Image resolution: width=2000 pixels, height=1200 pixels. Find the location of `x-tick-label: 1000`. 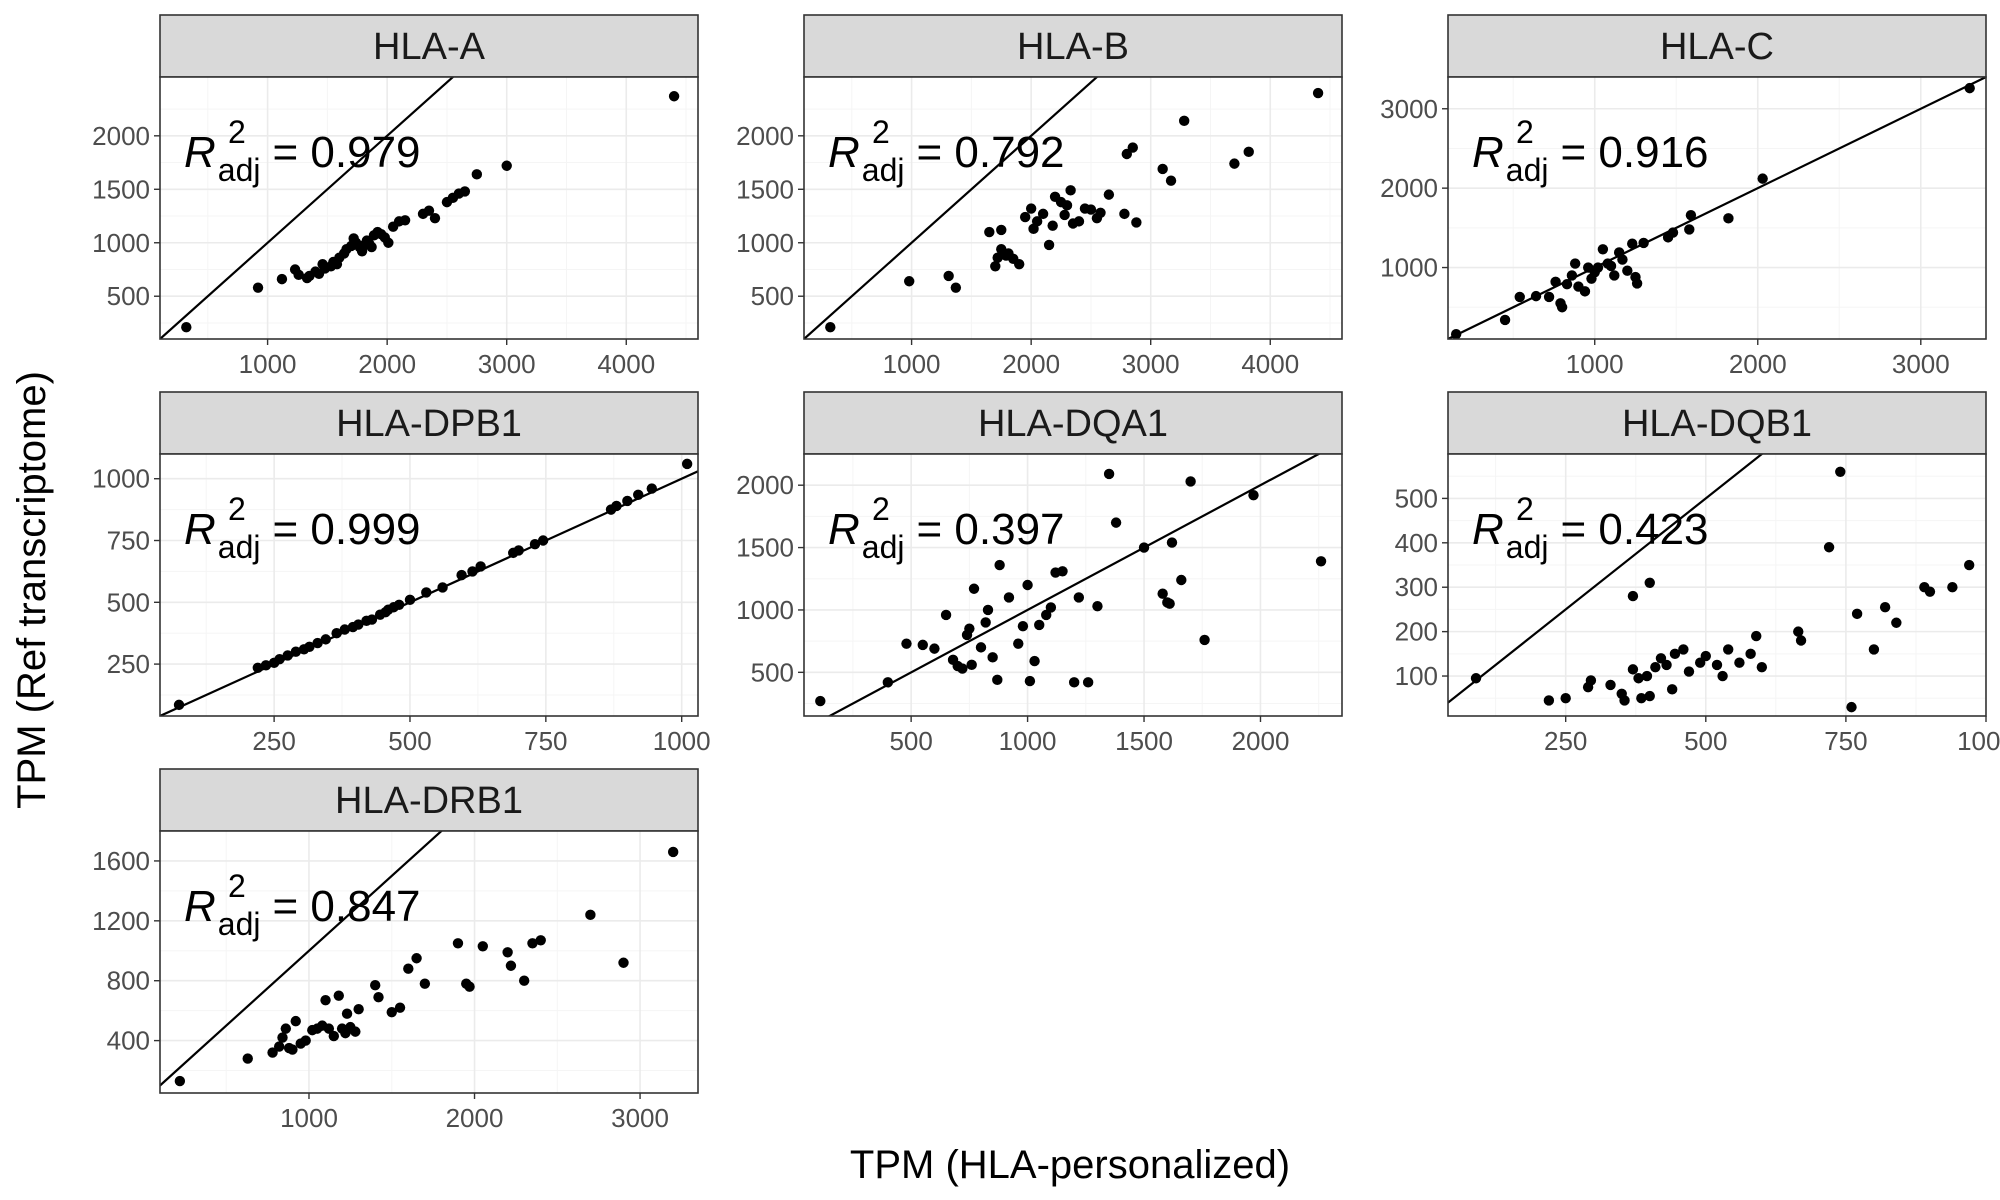

x-tick-label: 1000 is located at coordinates (912, 364).